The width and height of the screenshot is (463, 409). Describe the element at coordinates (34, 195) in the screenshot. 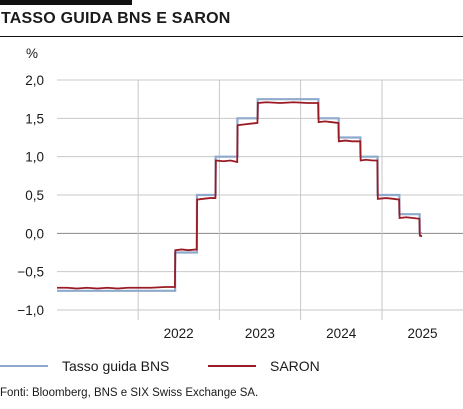

I see `y-tick-label: 0,5` at that location.